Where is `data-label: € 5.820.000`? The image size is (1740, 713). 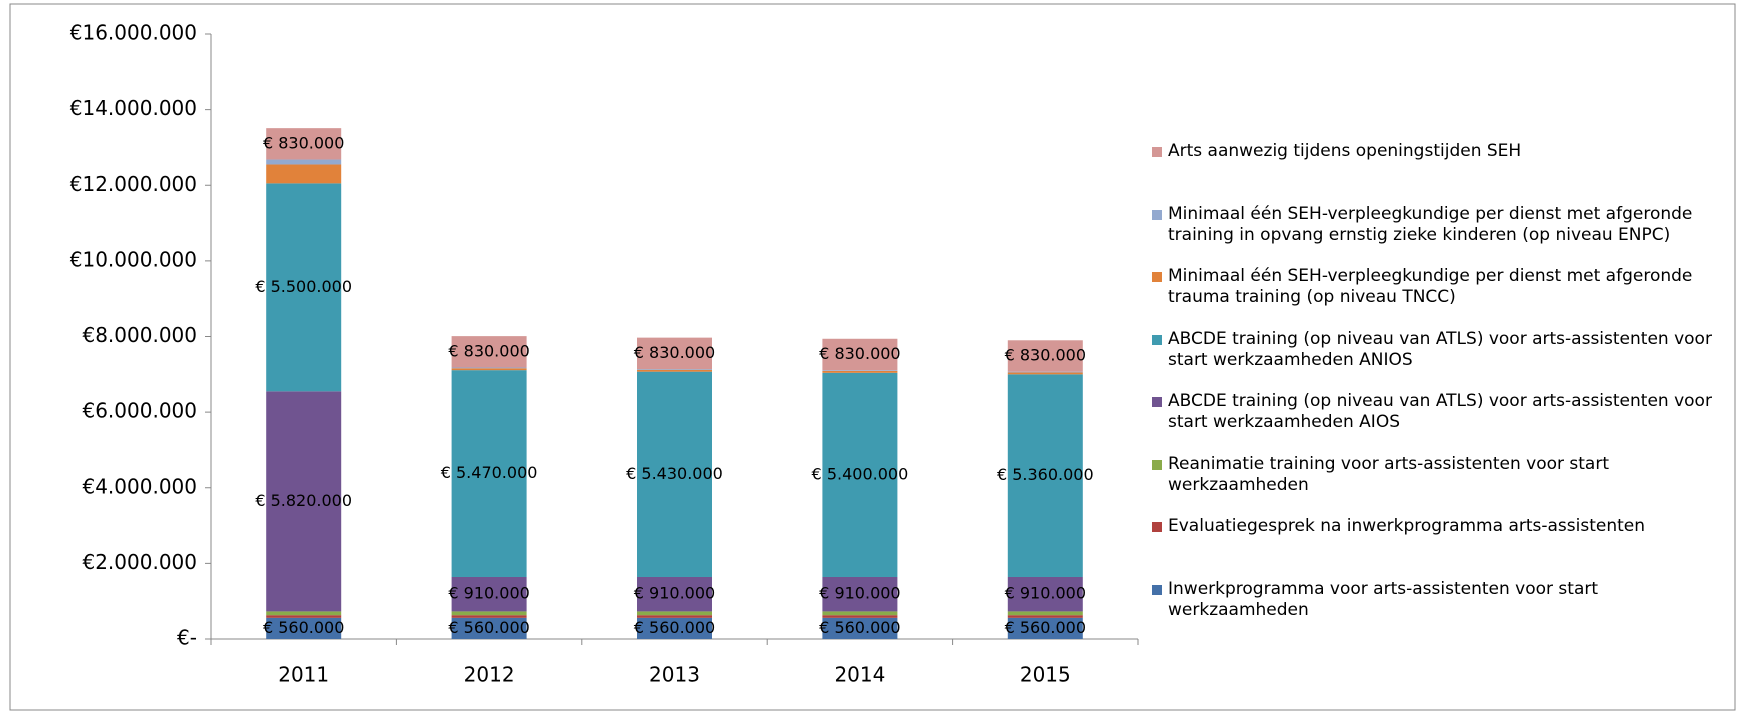 data-label: € 5.820.000 is located at coordinates (303, 500).